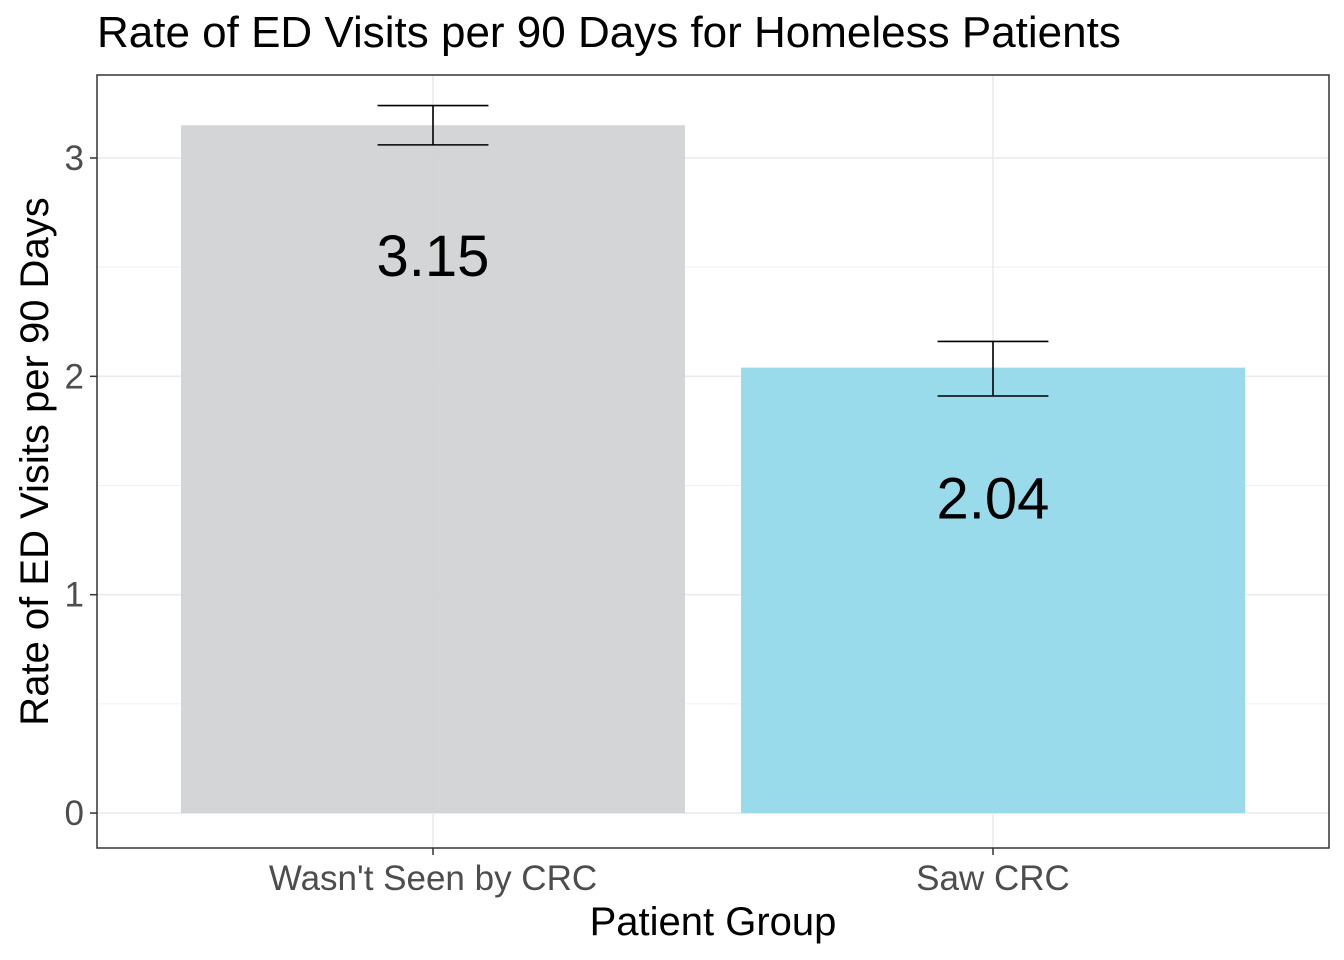 This screenshot has width=1344, height=960. I want to click on y-axis-title: Rate of ED Visits per 90 Days, so click(35, 461).